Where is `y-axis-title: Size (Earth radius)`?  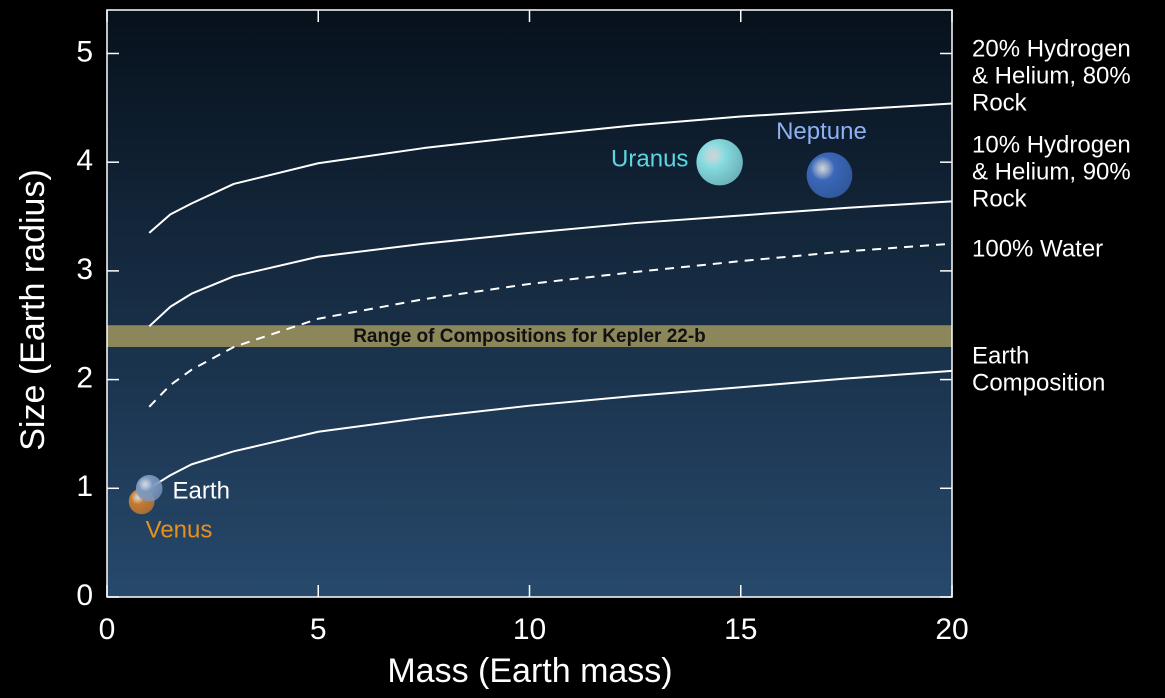 y-axis-title: Size (Earth radius) is located at coordinates (33, 310).